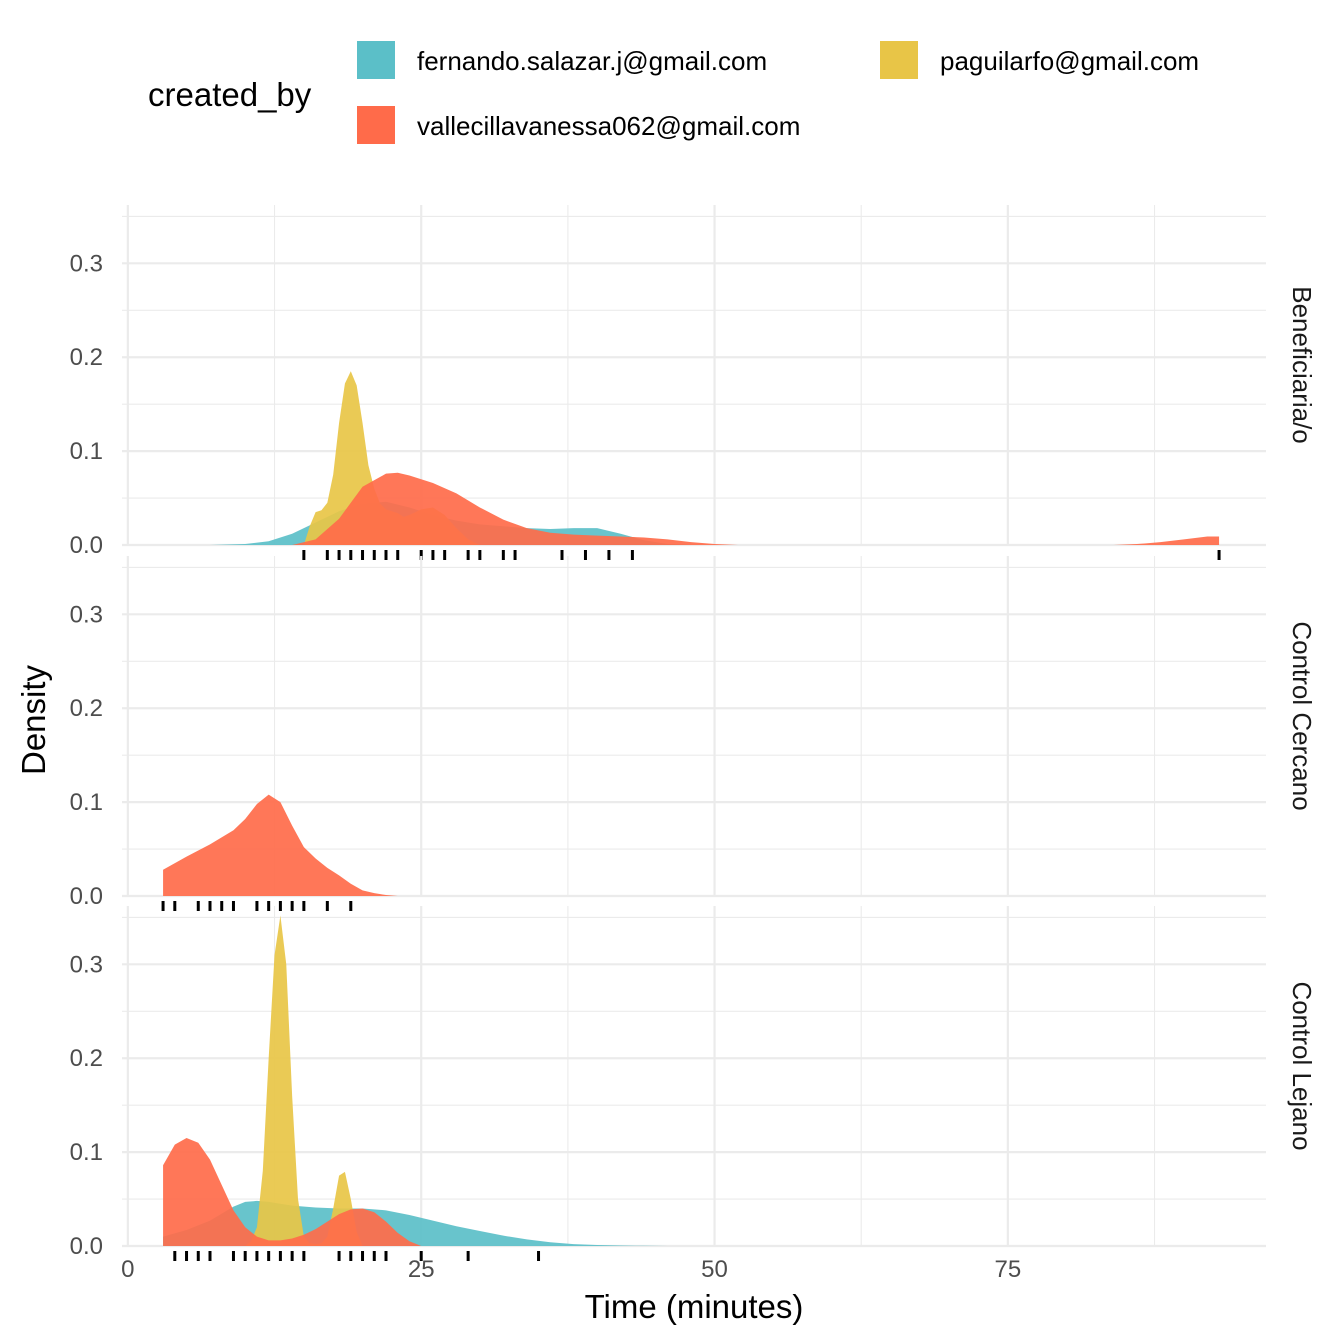 This screenshot has height=1344, width=1344. Describe the element at coordinates (230, 94) in the screenshot. I see `legend-title: created_by` at that location.